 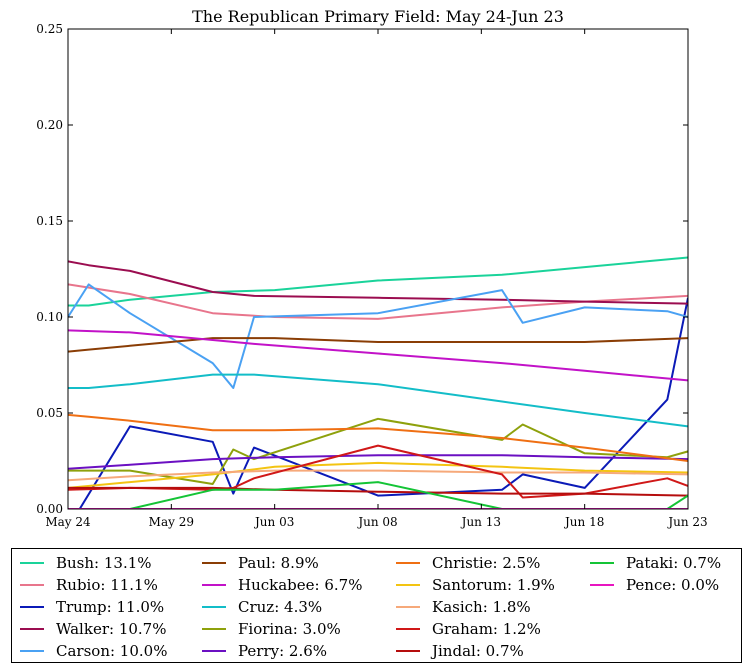 I want to click on legend-label: Huckabee: 6.7%, so click(x=300, y=585).